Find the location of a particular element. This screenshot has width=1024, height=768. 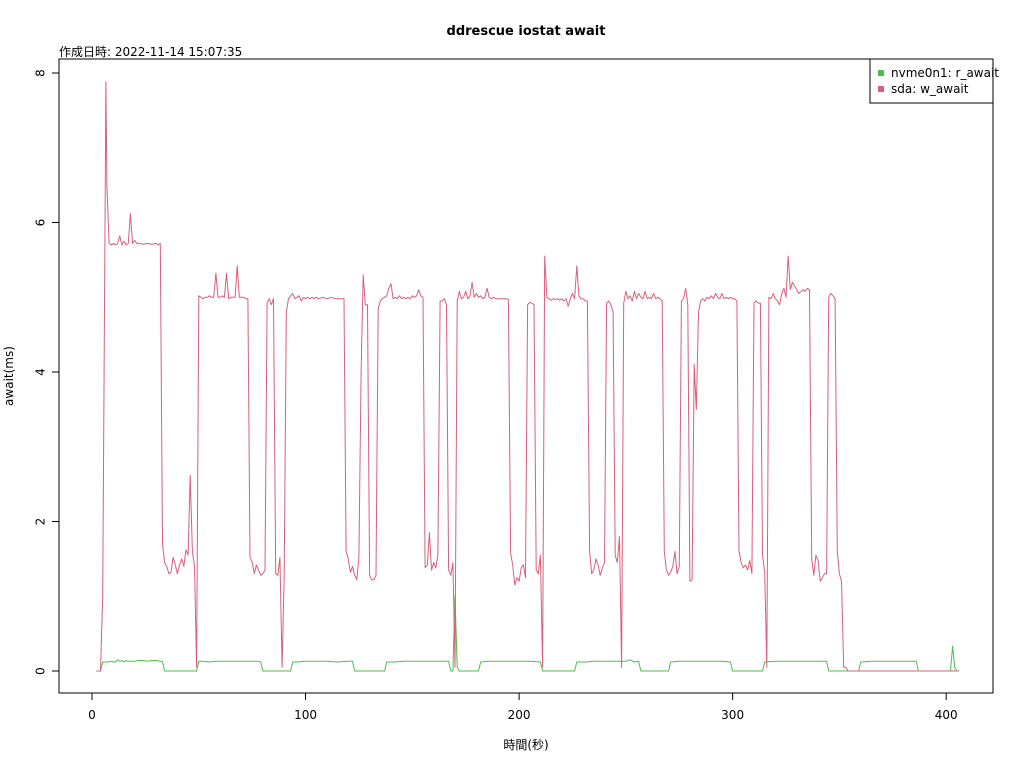

x-tick-label: 200 is located at coordinates (519, 715).